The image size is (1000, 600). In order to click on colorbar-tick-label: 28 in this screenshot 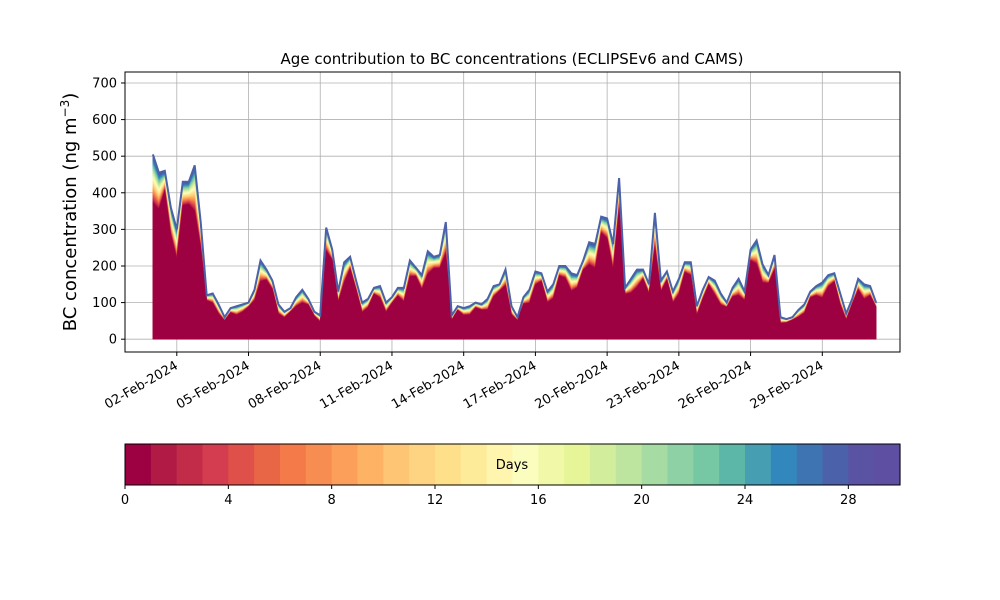, I will do `click(848, 500)`.